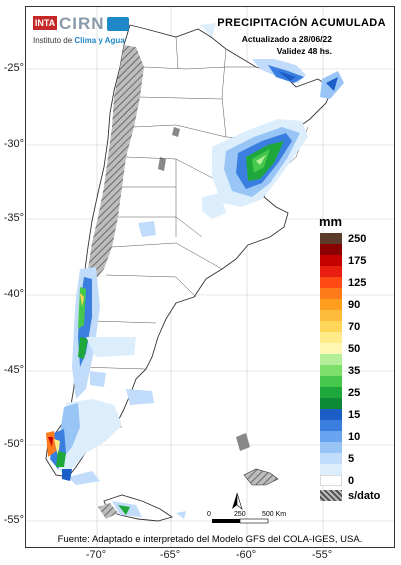 Image resolution: width=401 pixels, height=565 pixels. What do you see at coordinates (357, 260) in the screenshot?
I see `legend-label: 175` at bounding box center [357, 260].